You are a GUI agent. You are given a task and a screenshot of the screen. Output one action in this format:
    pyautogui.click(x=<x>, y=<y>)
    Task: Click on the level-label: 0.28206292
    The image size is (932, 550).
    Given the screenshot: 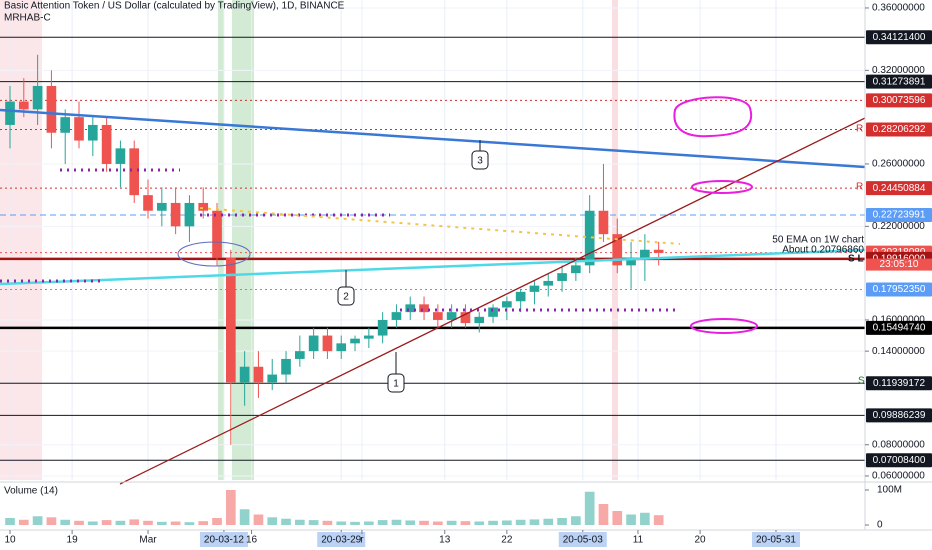 What is the action you would take?
    pyautogui.click(x=899, y=129)
    